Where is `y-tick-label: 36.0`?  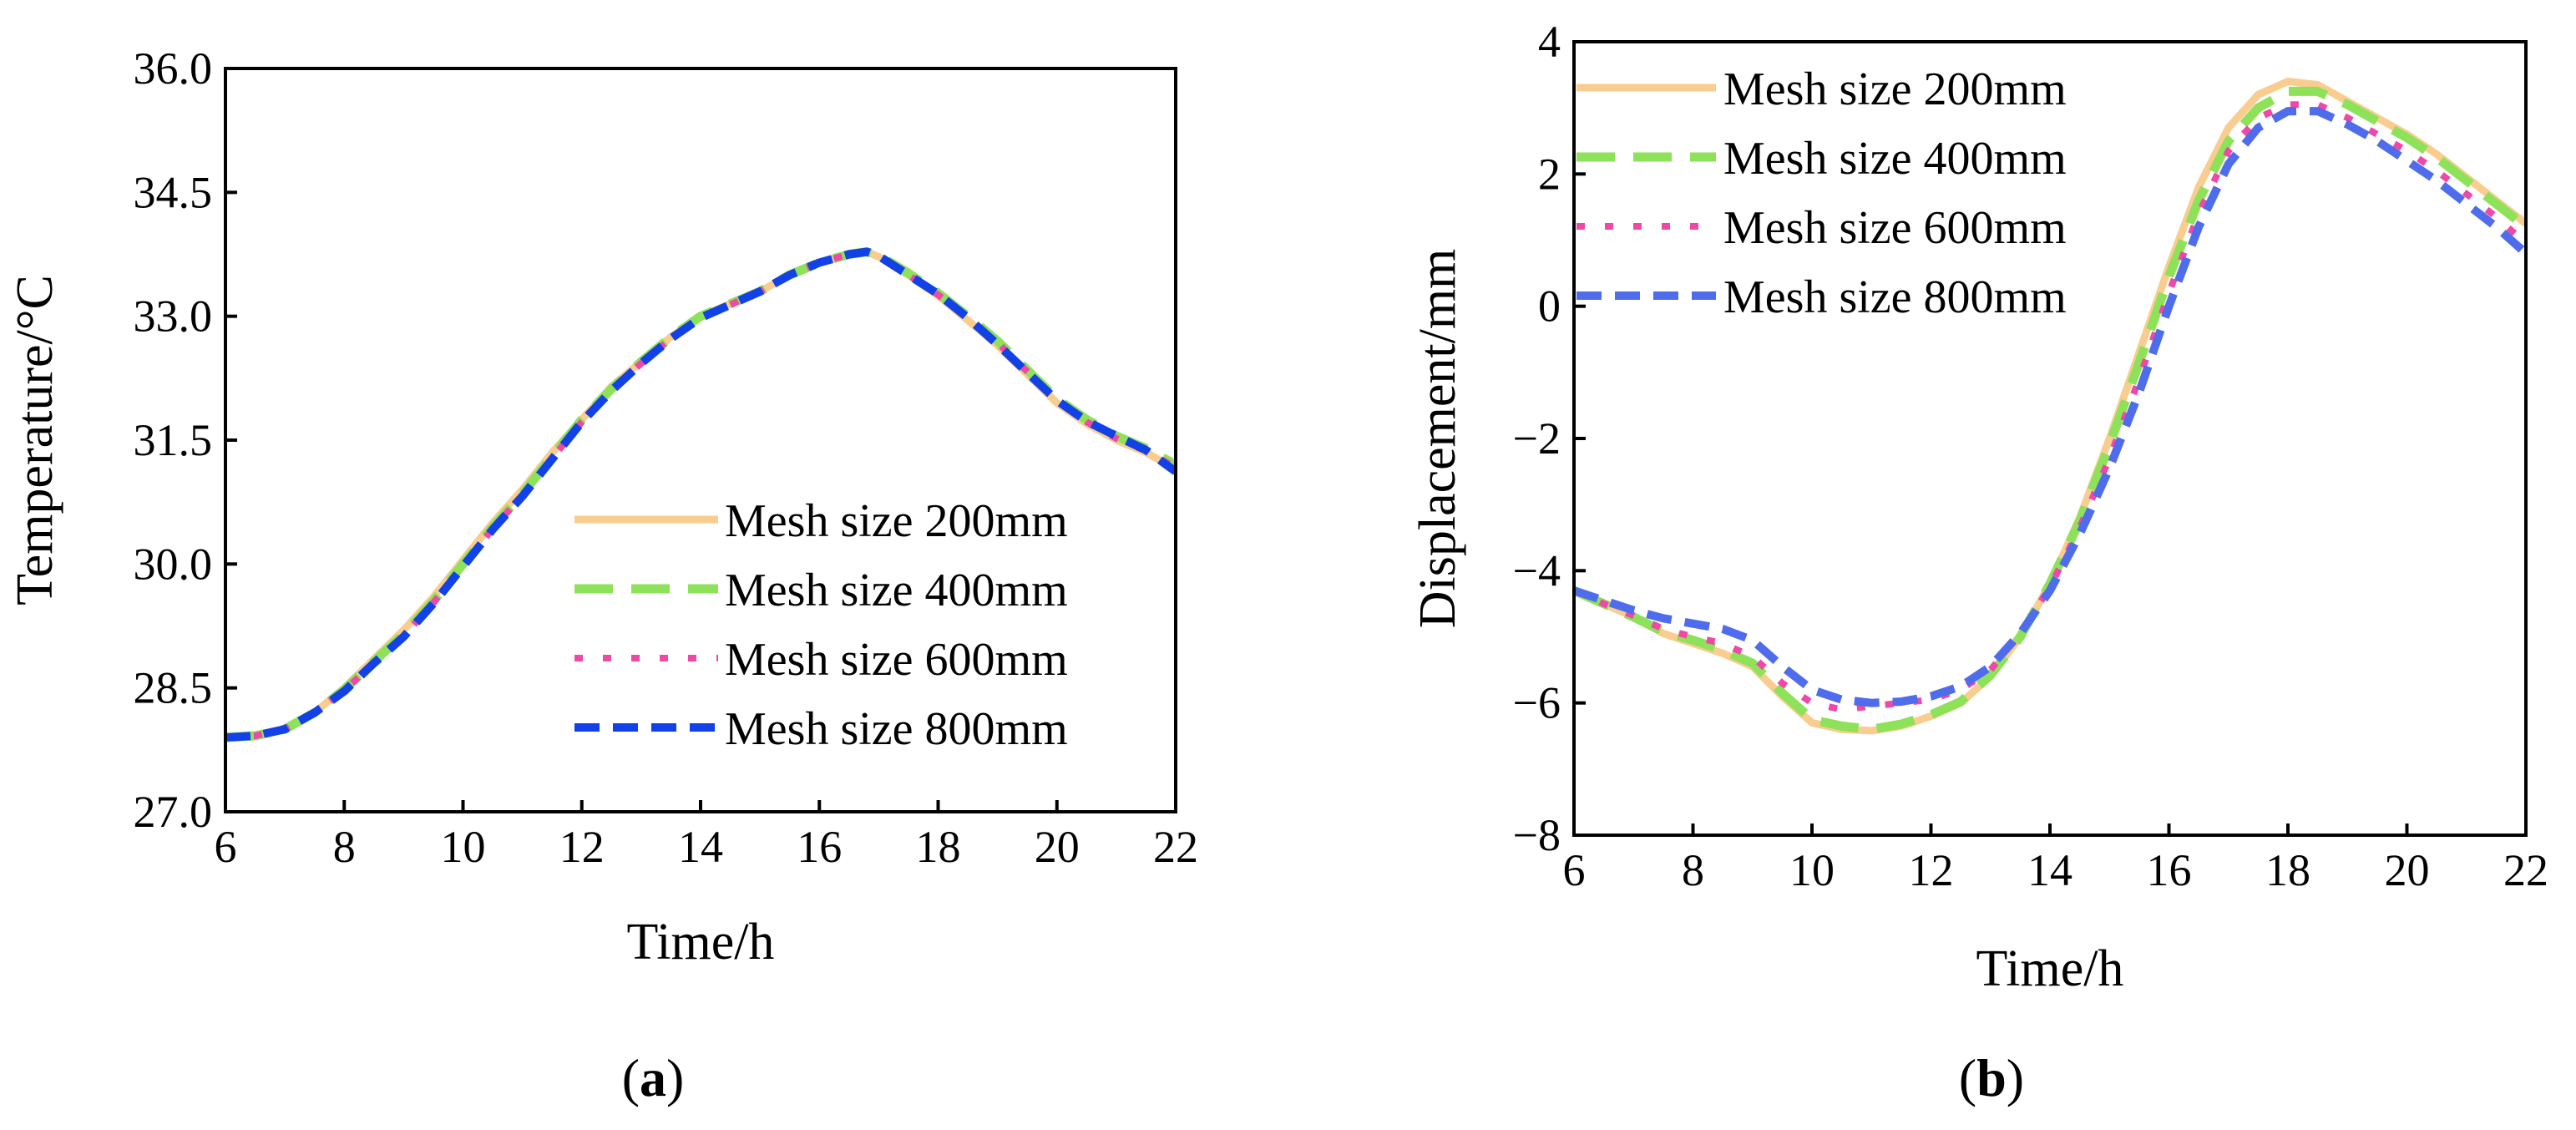 y-tick-label: 36.0 is located at coordinates (173, 68).